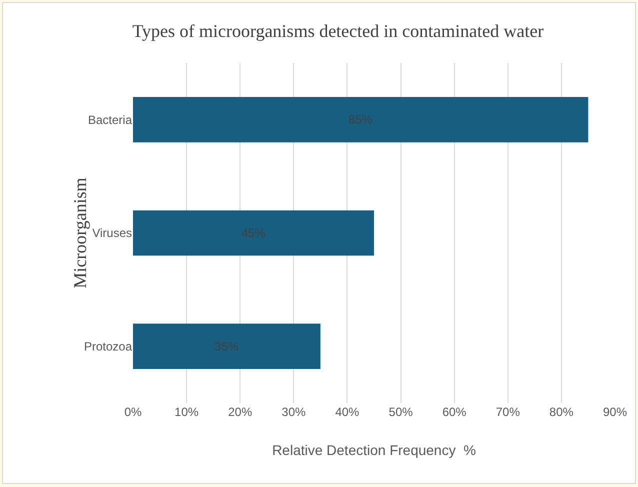 This screenshot has height=487, width=638. Describe the element at coordinates (112, 233) in the screenshot. I see `y-tick-label: Viruses` at that location.